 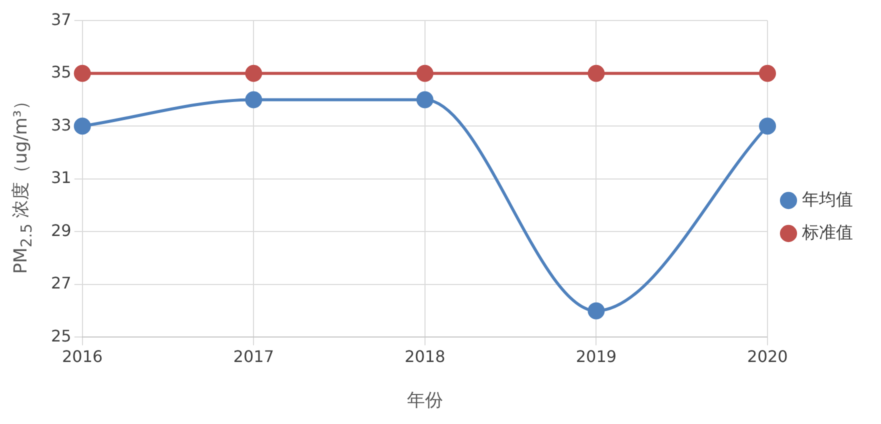 What do you see at coordinates (827, 200) in the screenshot?
I see `legend-label: 年均值` at bounding box center [827, 200].